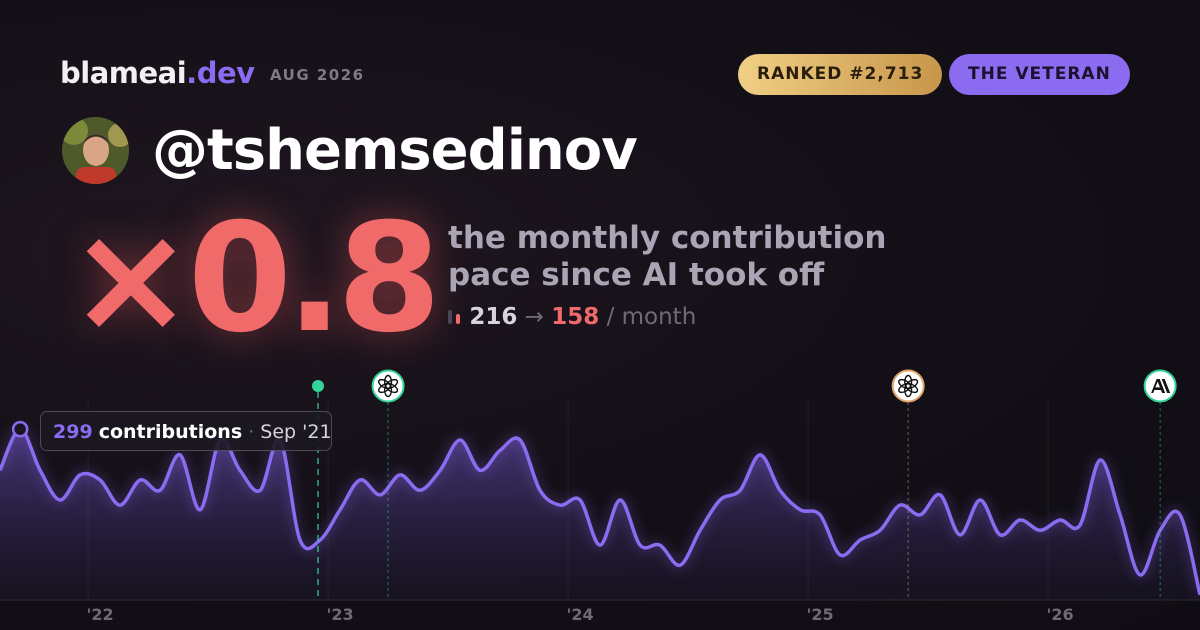  I want to click on stats: 216 → 158 / month, so click(572, 317).